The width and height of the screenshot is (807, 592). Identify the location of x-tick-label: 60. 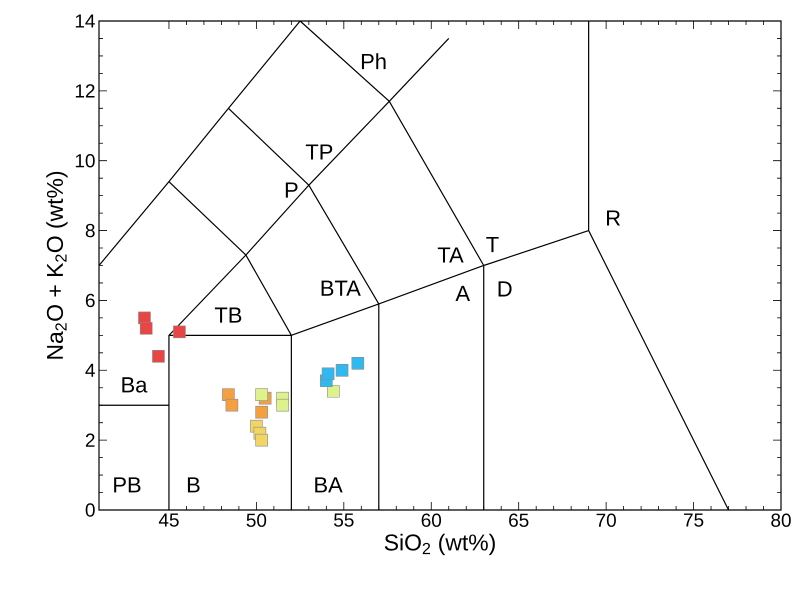
(432, 520).